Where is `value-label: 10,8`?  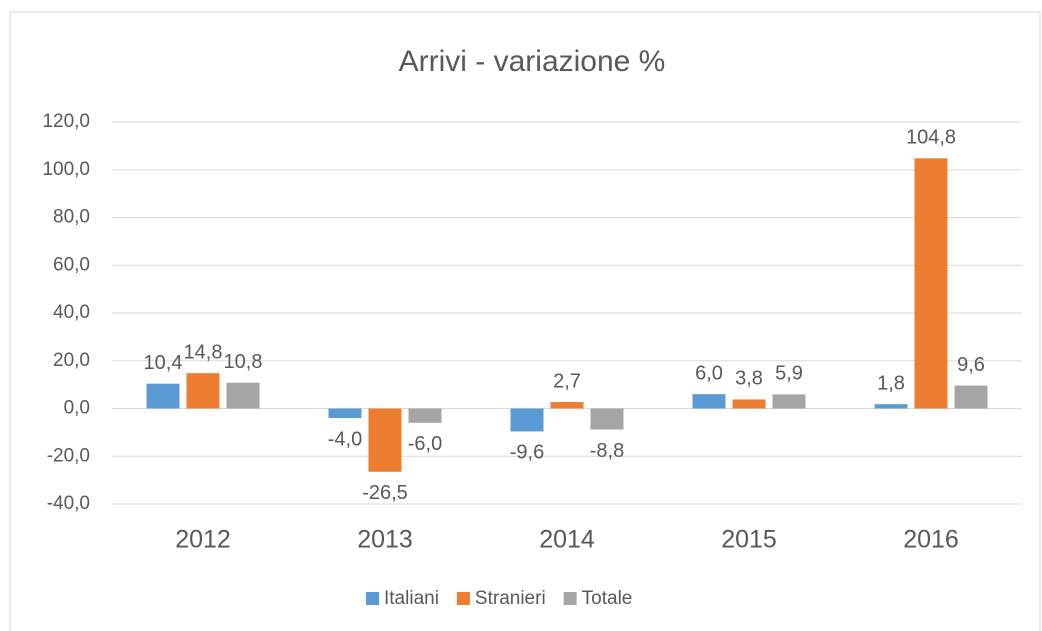 value-label: 10,8 is located at coordinates (243, 362).